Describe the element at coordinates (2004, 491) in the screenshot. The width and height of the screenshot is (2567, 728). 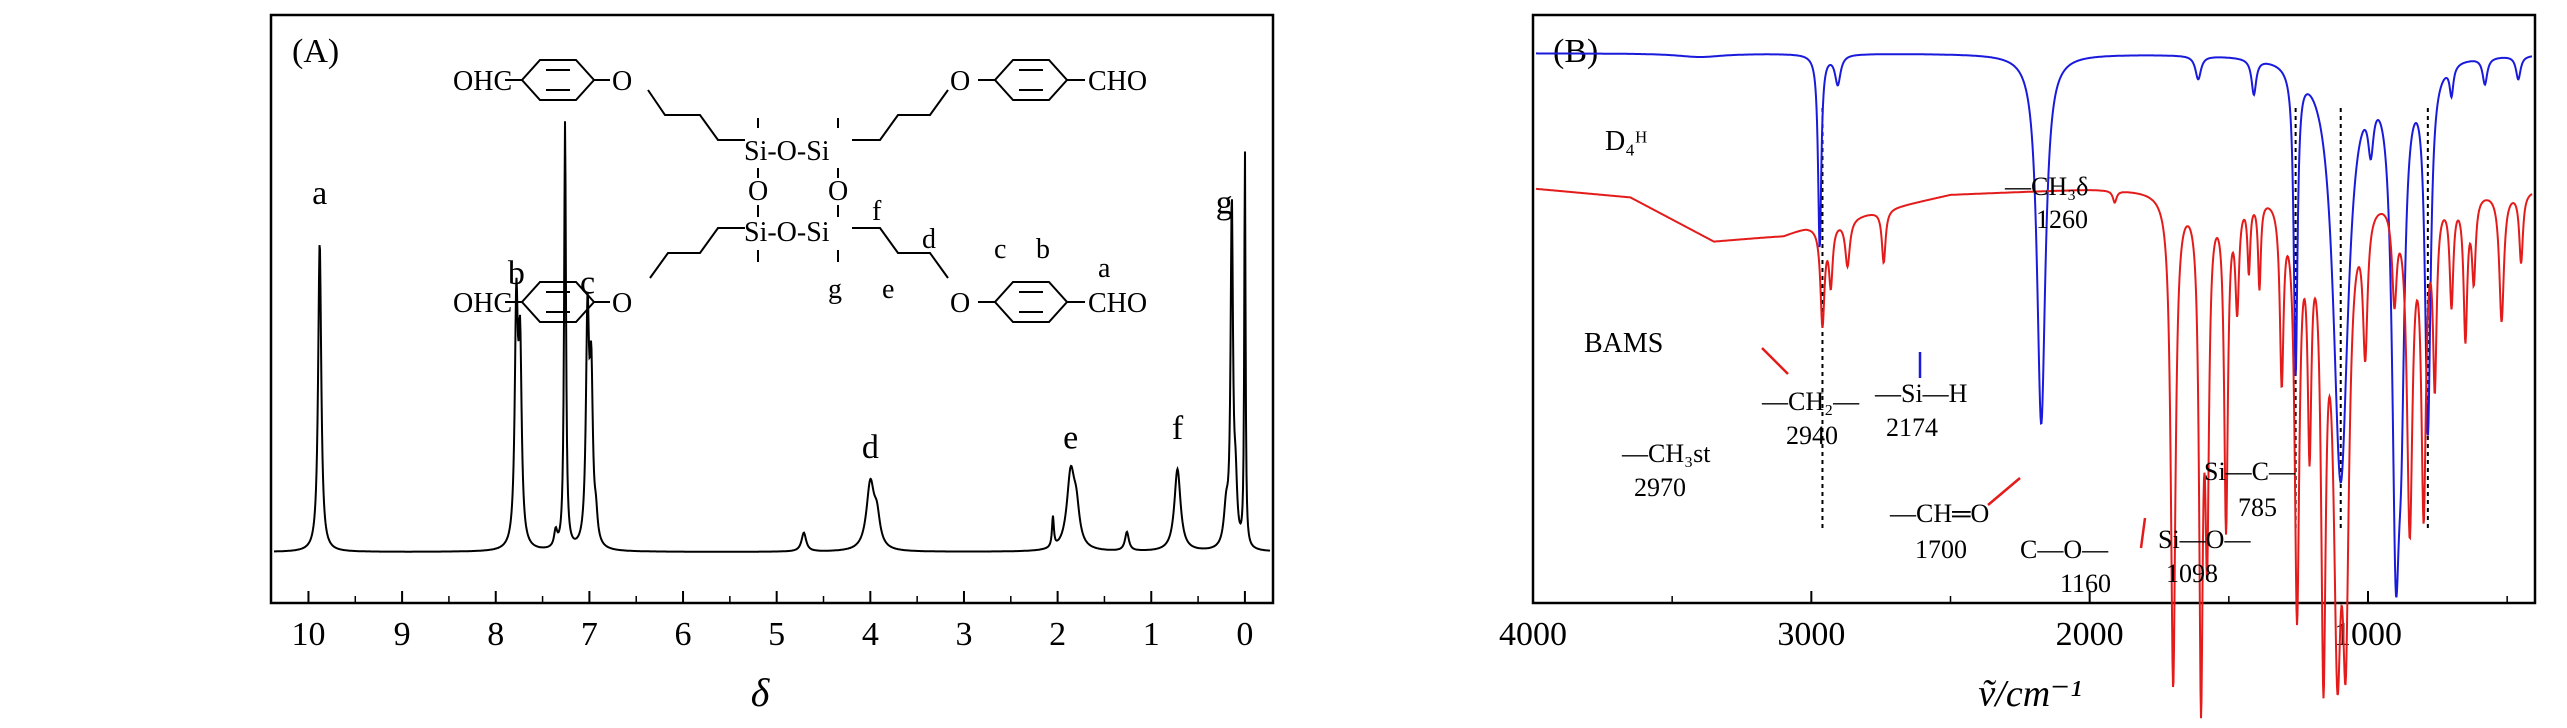
I see `leader-cho` at that location.